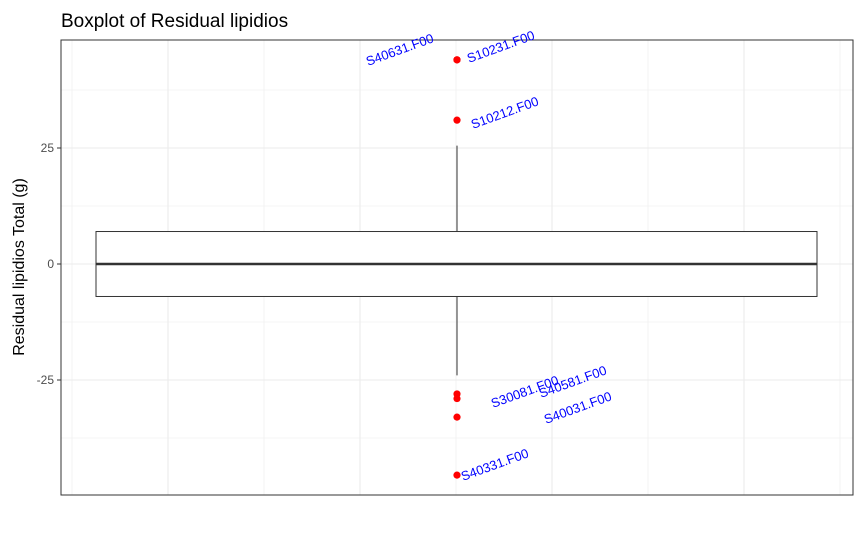  I want to click on outlier-label: S10231.F00, so click(501, 46).